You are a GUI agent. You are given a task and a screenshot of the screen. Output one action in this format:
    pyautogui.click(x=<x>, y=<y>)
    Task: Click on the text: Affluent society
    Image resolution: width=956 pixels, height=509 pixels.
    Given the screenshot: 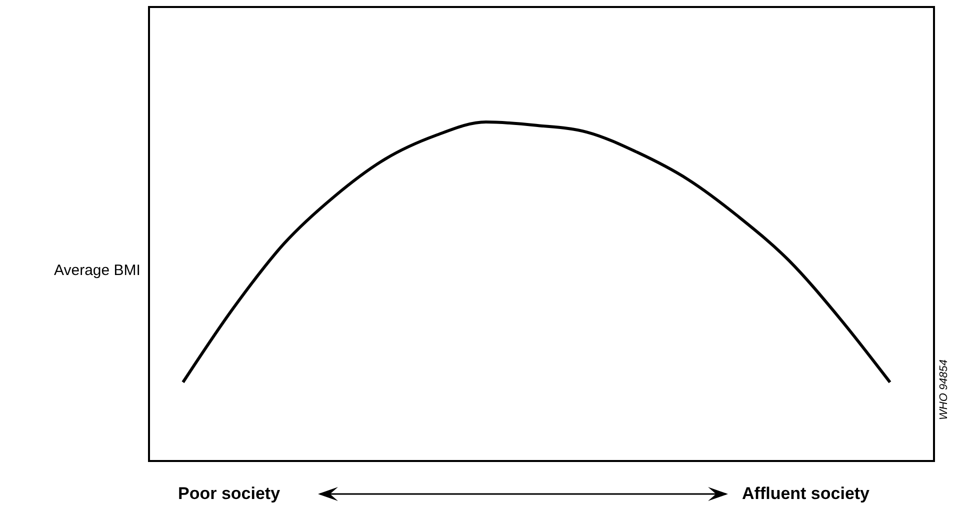 What is the action you would take?
    pyautogui.click(x=806, y=494)
    